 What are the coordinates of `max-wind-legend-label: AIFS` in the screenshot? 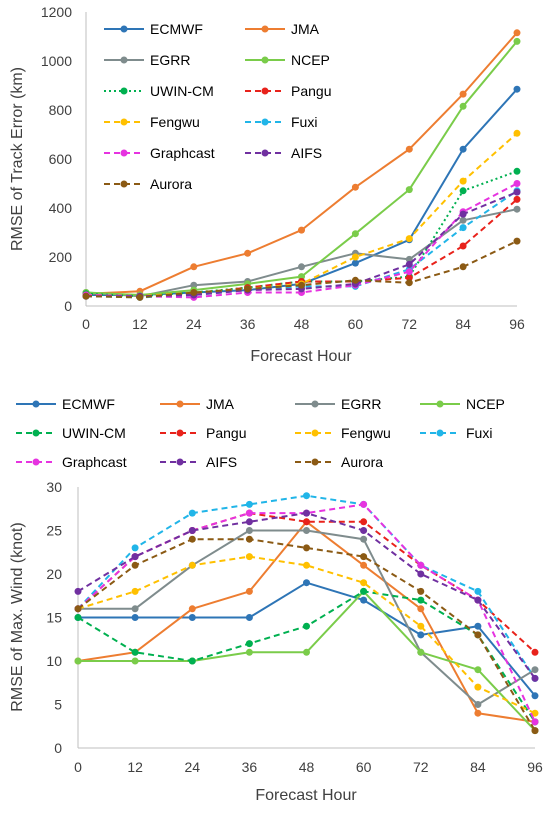 It's located at (221, 462).